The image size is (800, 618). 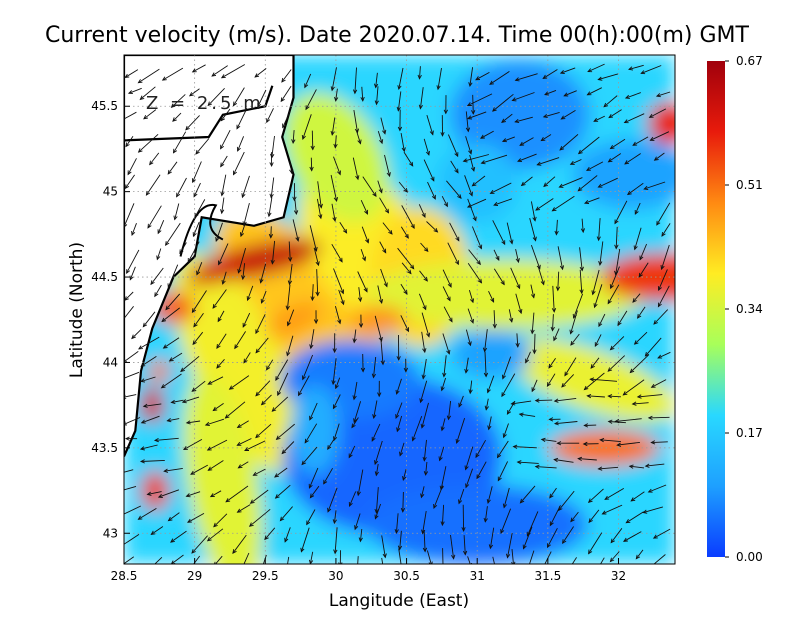 What do you see at coordinates (265, 576) in the screenshot?
I see `x-tick-label: 29.5` at bounding box center [265, 576].